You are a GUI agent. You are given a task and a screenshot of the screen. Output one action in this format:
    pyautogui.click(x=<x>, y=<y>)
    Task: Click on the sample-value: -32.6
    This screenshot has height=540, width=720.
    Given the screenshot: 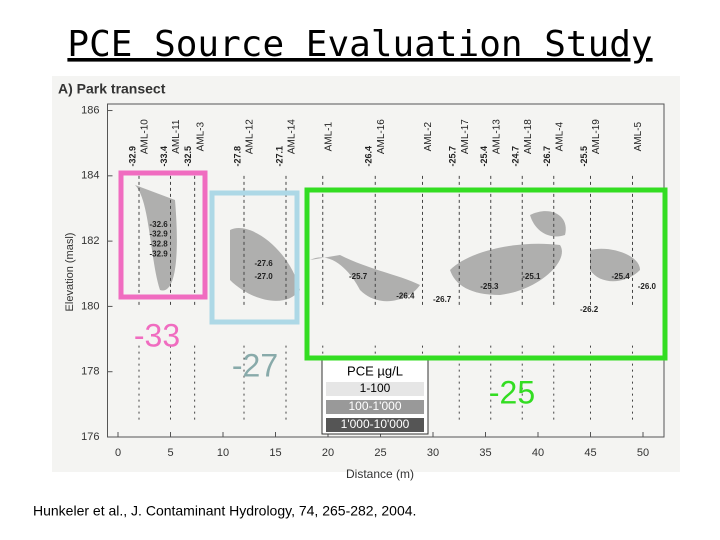 What is the action you would take?
    pyautogui.click(x=159, y=224)
    